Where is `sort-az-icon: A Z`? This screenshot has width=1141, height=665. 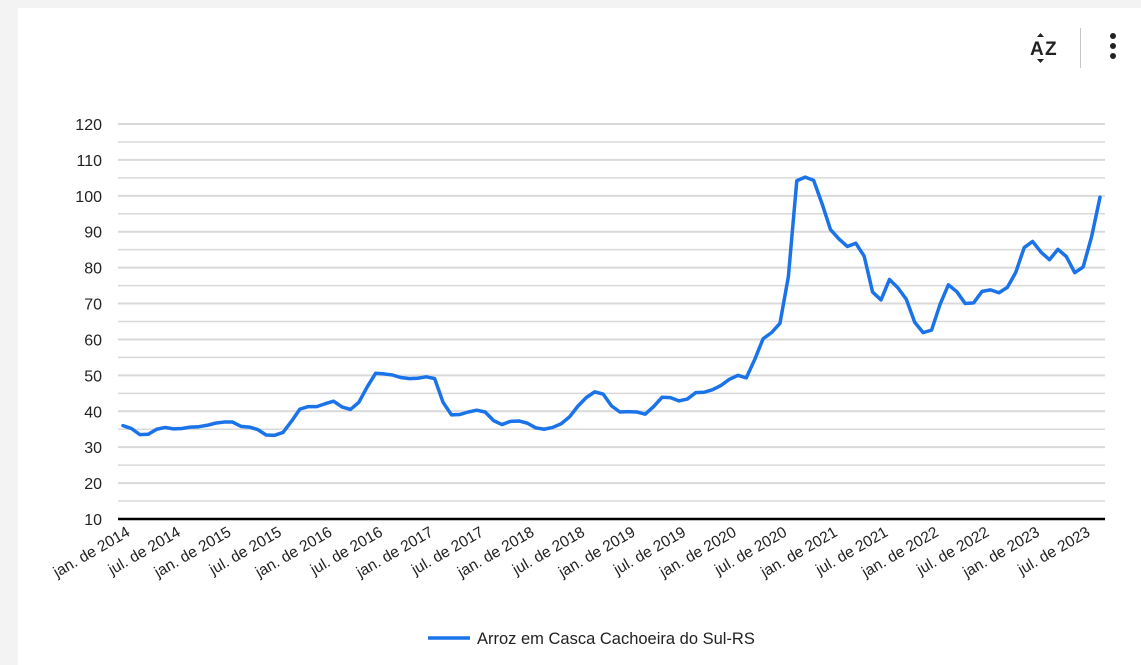 sort-az-icon: A Z is located at coordinates (1046, 48).